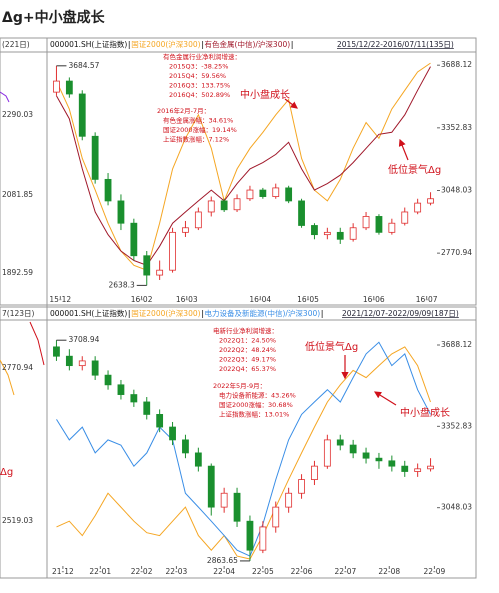 The image size is (499, 593). Describe the element at coordinates (346, 571) in the screenshot. I see `x-tick-label: 22-07` at that location.